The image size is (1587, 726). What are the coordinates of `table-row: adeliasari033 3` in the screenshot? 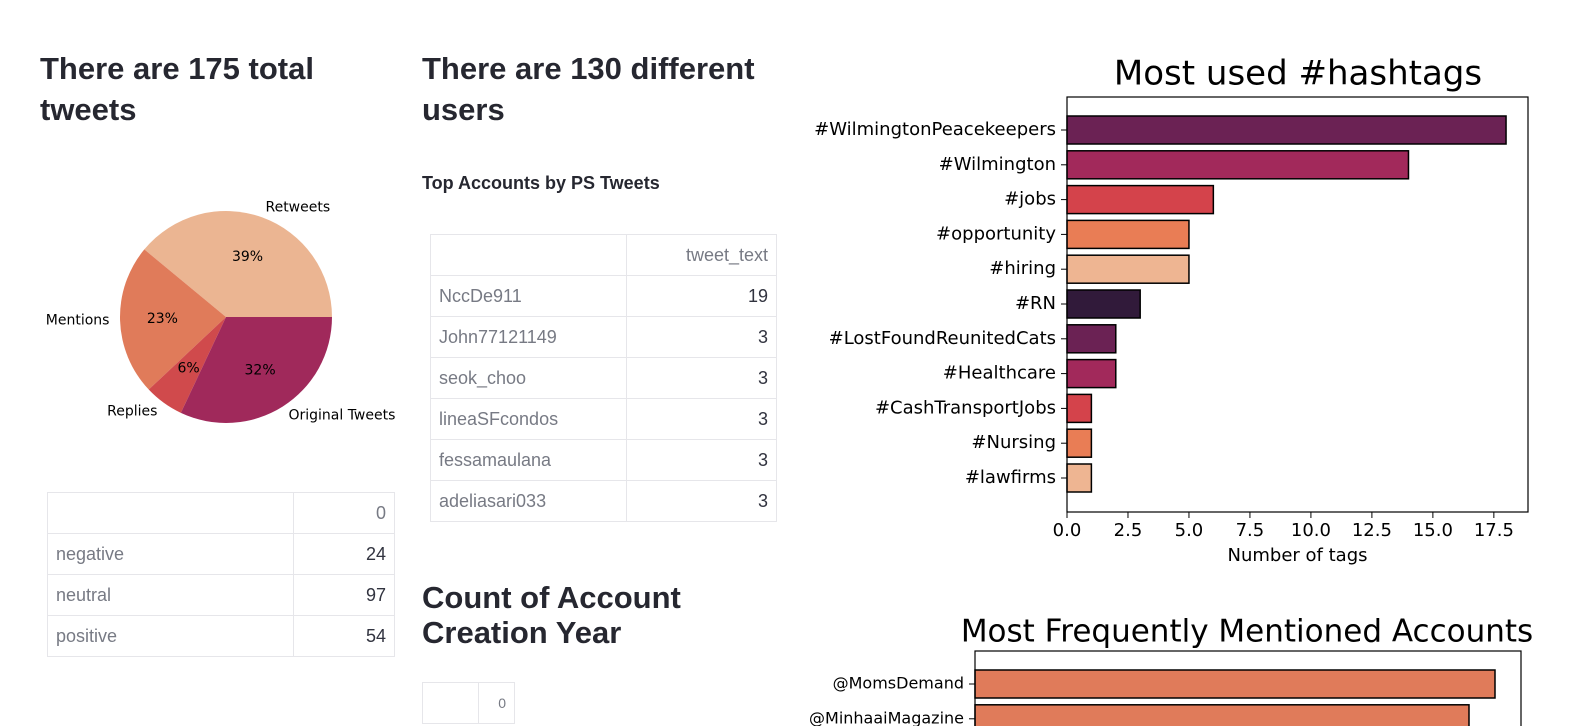 It's located at (603, 501).